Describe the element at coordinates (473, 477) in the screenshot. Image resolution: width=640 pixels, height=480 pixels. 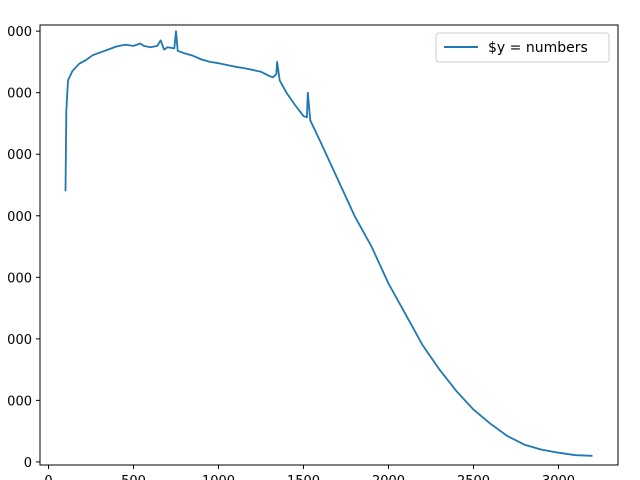
I see `x-tick-label: 2500` at that location.